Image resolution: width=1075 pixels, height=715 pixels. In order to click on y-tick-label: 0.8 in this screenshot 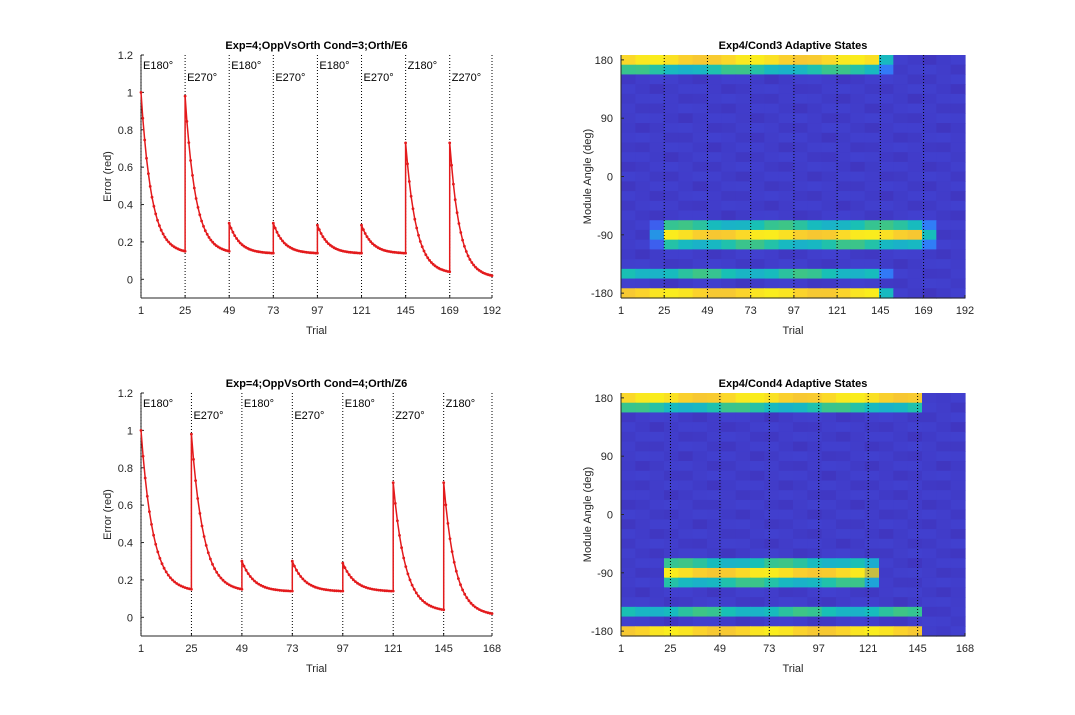, I will do `click(125, 469)`.